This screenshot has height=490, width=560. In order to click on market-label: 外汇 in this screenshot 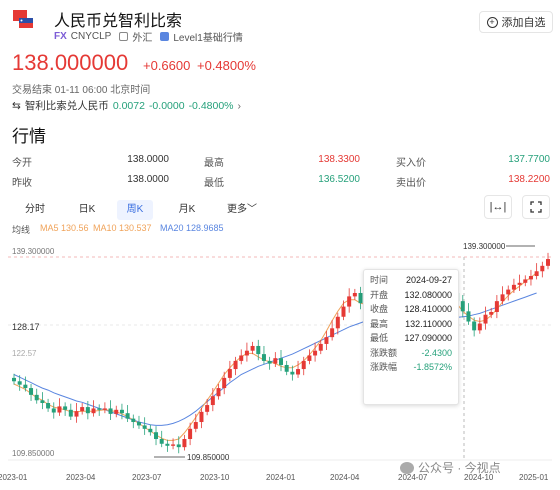, I will do `click(142, 38)`.